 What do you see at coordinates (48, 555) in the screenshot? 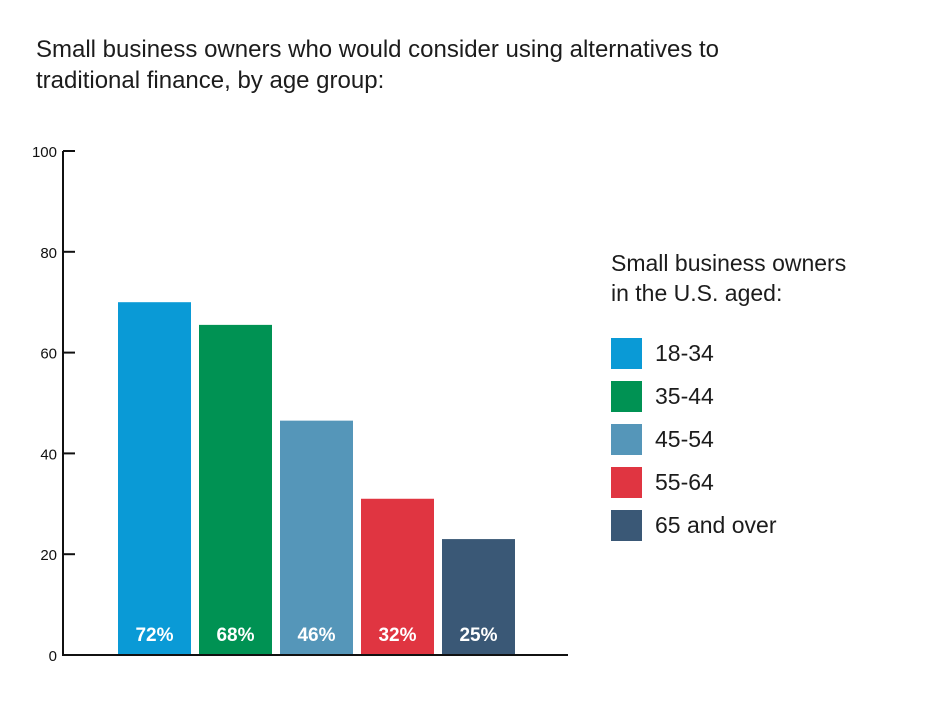
I see `y-tick-label: 20` at bounding box center [48, 555].